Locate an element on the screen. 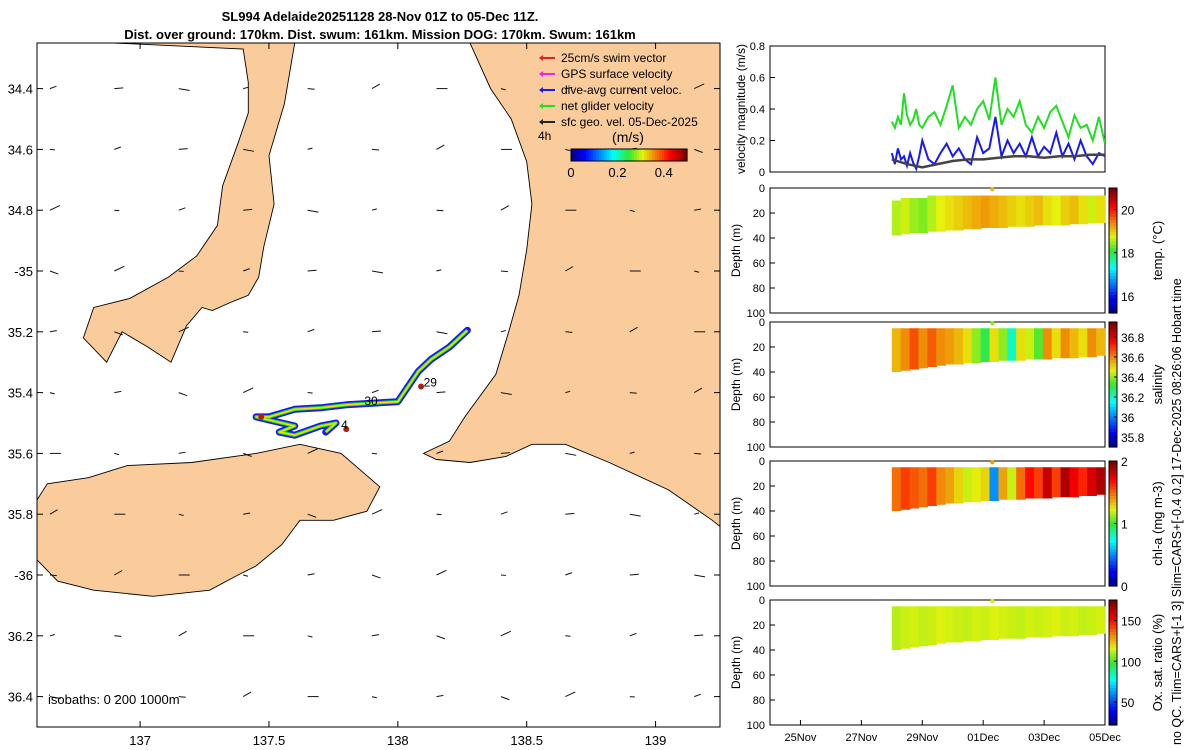  velocity-panel-frame is located at coordinates (937, 109).